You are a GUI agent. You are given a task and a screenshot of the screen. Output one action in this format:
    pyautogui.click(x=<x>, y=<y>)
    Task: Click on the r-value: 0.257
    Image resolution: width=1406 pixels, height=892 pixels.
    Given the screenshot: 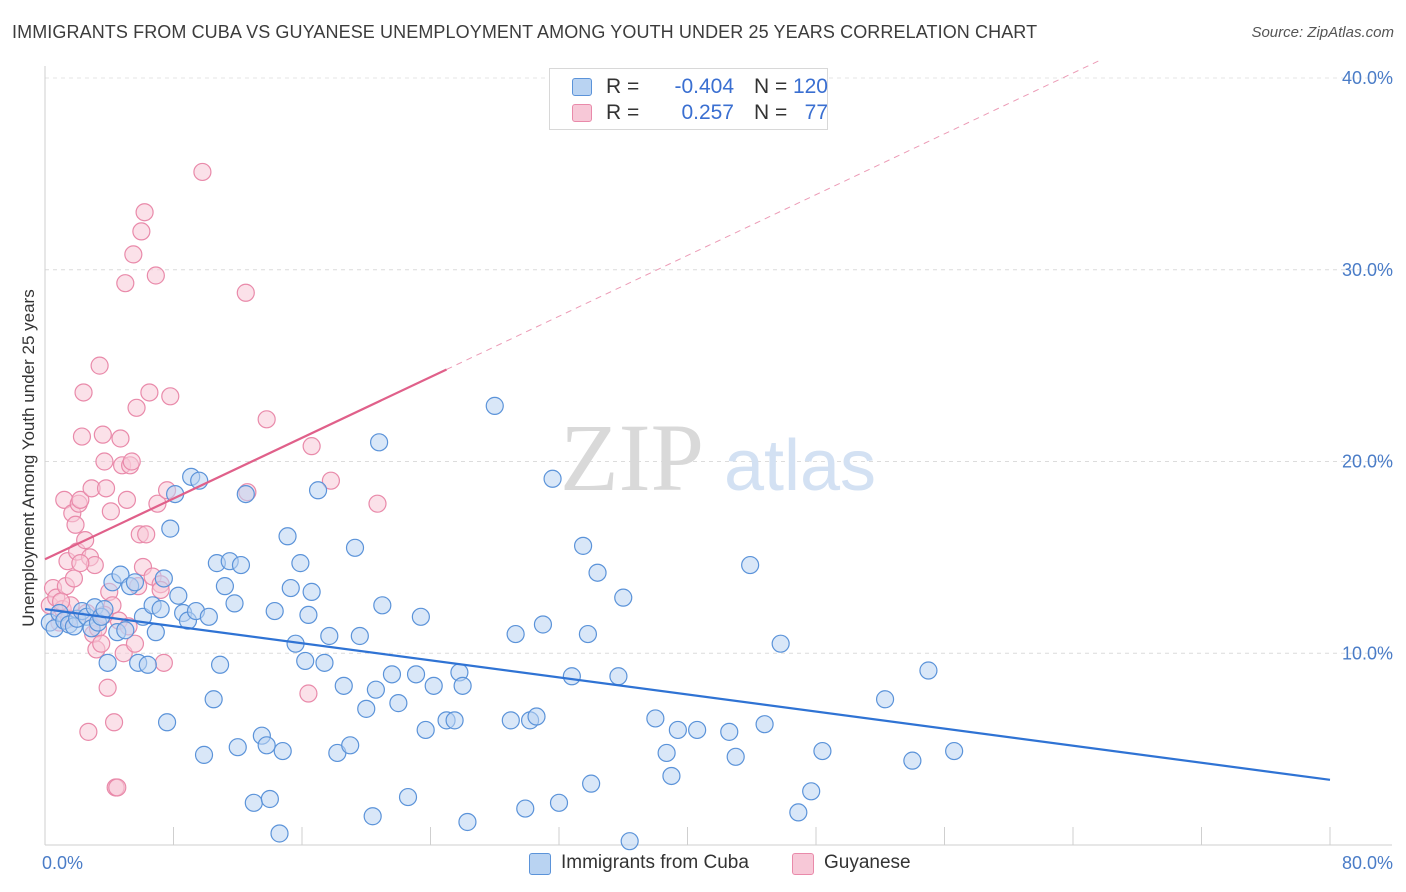 What is the action you would take?
    pyautogui.click(x=707, y=112)
    